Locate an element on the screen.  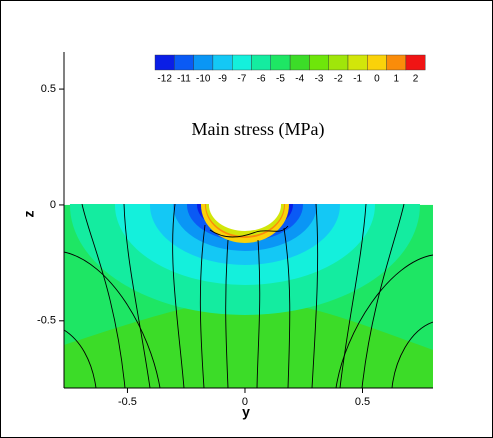
y-axis-label: z is located at coordinates (29, 214).